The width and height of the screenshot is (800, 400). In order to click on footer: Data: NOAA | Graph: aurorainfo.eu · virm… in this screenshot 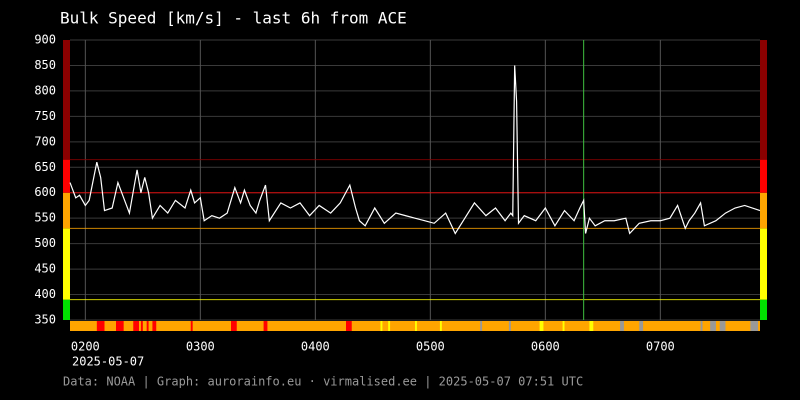, I will do `click(323, 382)`.